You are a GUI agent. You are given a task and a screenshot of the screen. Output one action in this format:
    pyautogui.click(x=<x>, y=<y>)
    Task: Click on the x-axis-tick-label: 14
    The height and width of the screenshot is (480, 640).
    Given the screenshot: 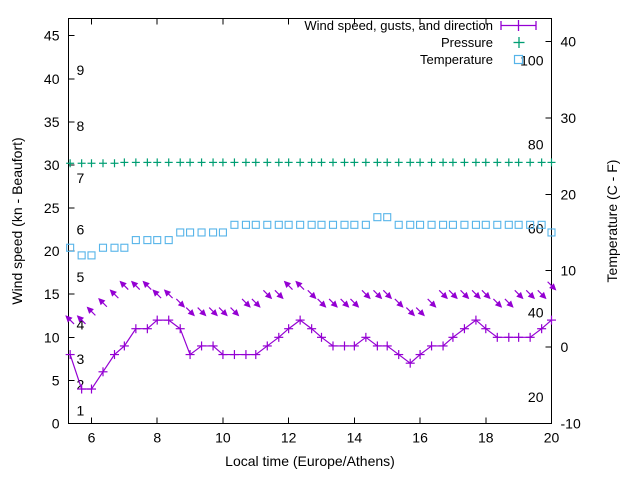 What is the action you would take?
    pyautogui.click(x=355, y=438)
    